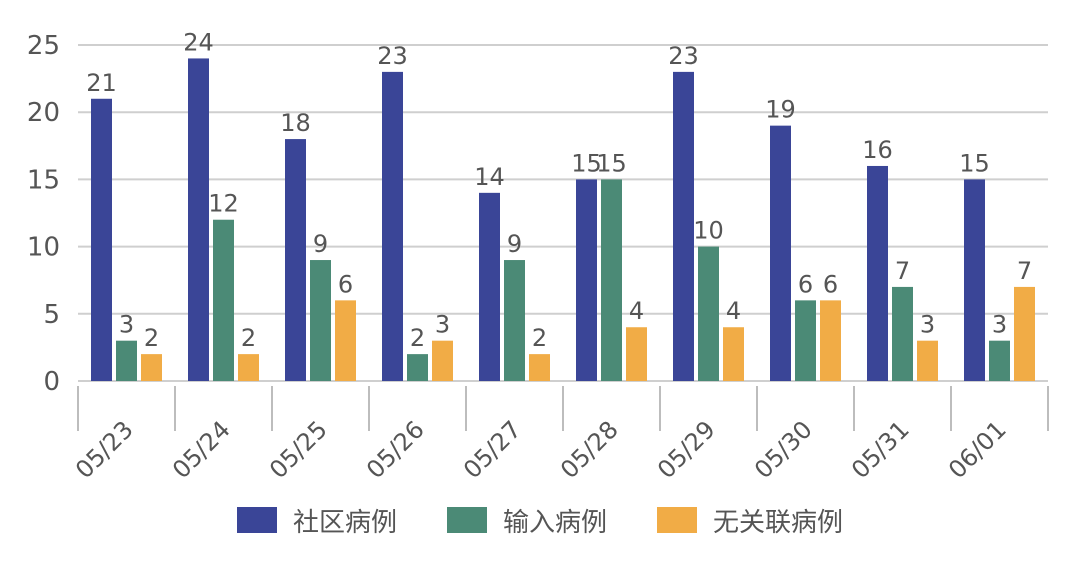 Image resolution: width=1080 pixels, height=561 pixels. Describe the element at coordinates (708, 231) in the screenshot. I see `data-label-05-29-series-1: 10` at that location.